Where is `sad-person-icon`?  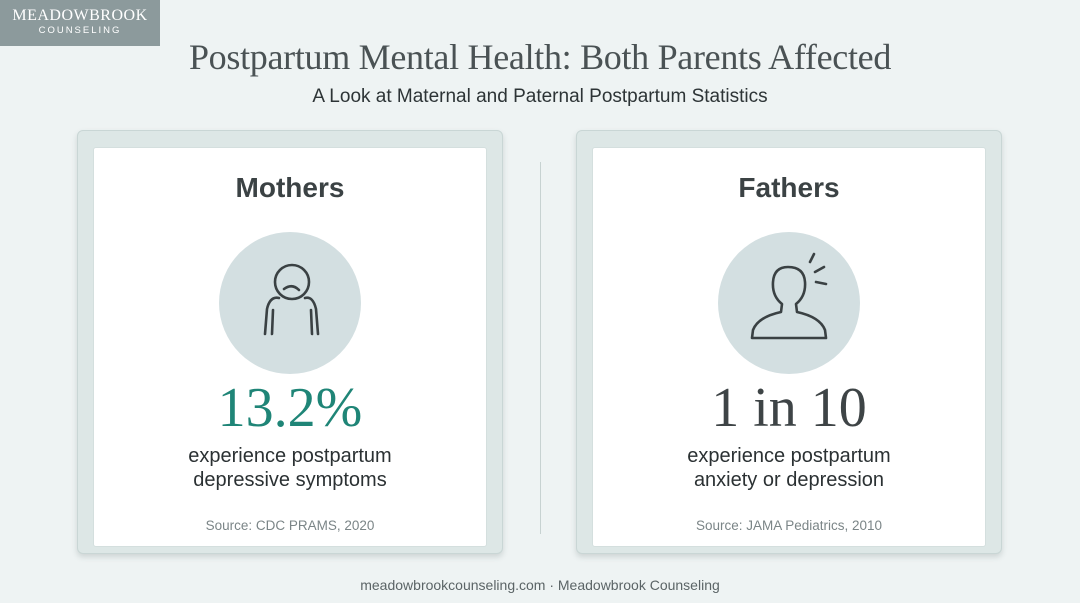
sad-person-icon is located at coordinates (290, 303).